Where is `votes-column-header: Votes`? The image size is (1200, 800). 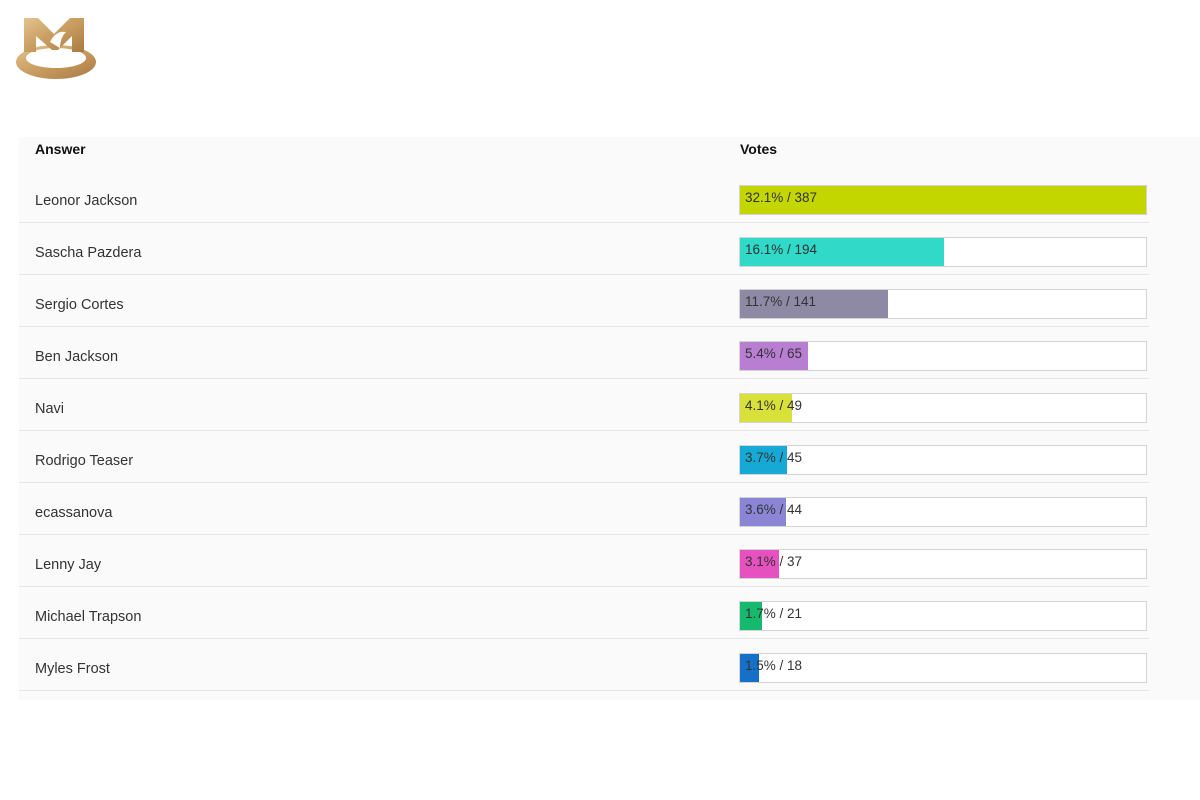
votes-column-header: Votes is located at coordinates (759, 149).